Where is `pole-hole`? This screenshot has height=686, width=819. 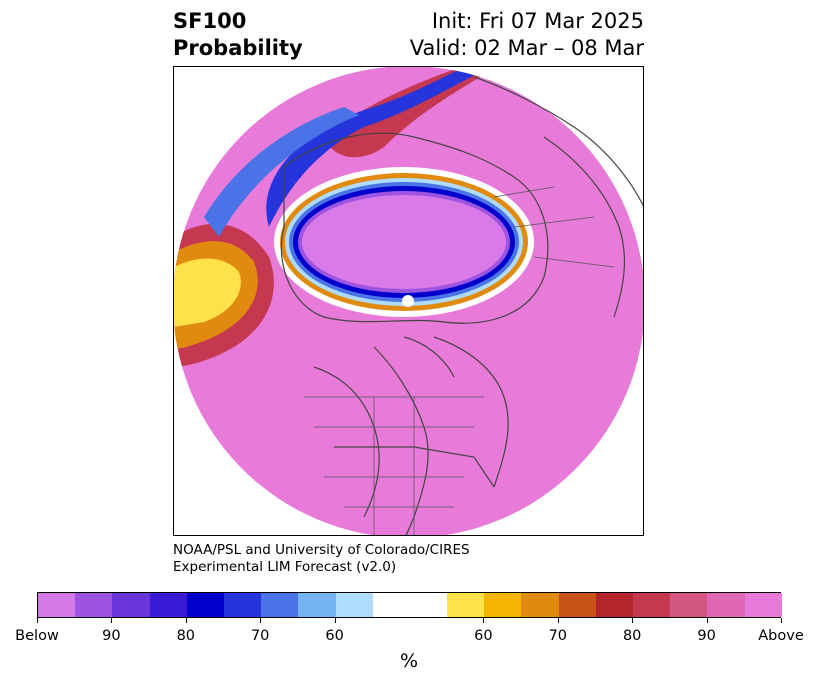 pole-hole is located at coordinates (408, 301).